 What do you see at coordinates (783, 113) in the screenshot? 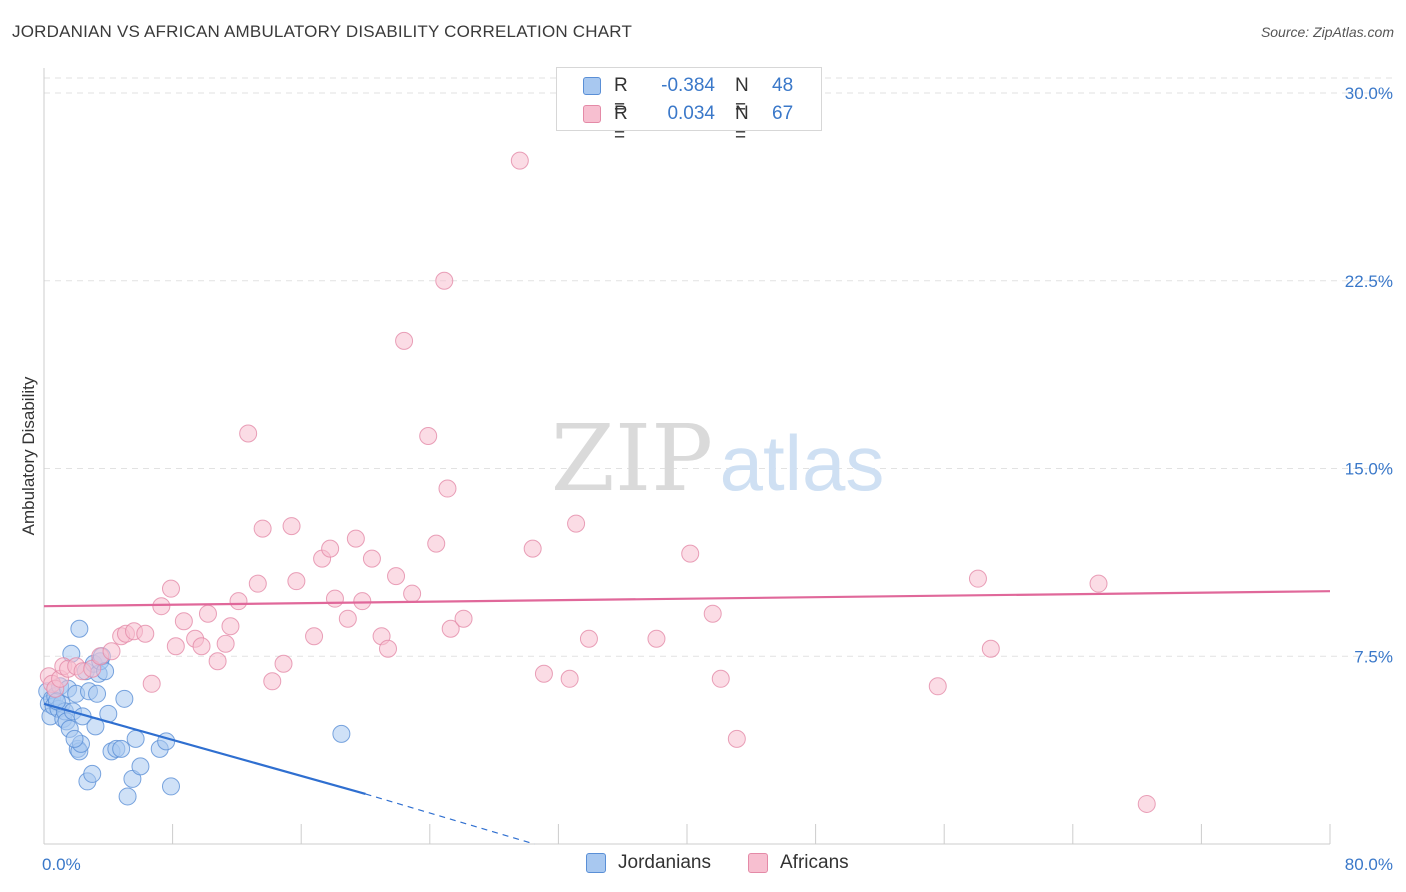
I see `n-value: 67` at bounding box center [783, 113].